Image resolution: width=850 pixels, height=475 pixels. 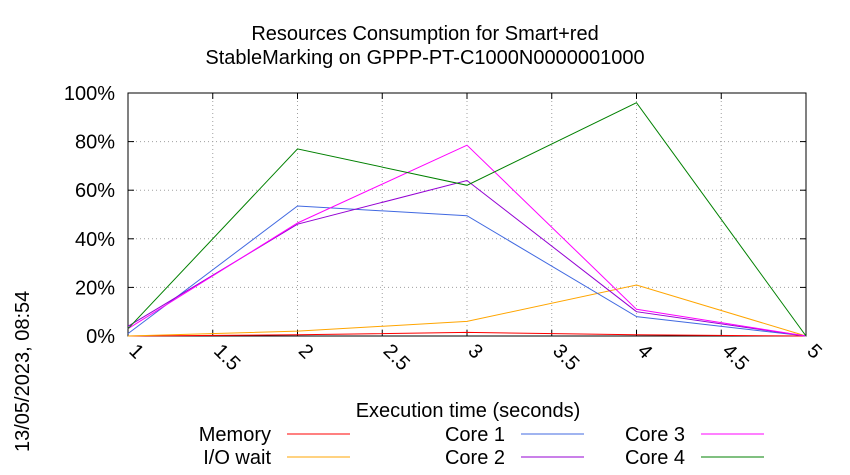 I want to click on legend-label: Core 4, so click(x=655, y=458).